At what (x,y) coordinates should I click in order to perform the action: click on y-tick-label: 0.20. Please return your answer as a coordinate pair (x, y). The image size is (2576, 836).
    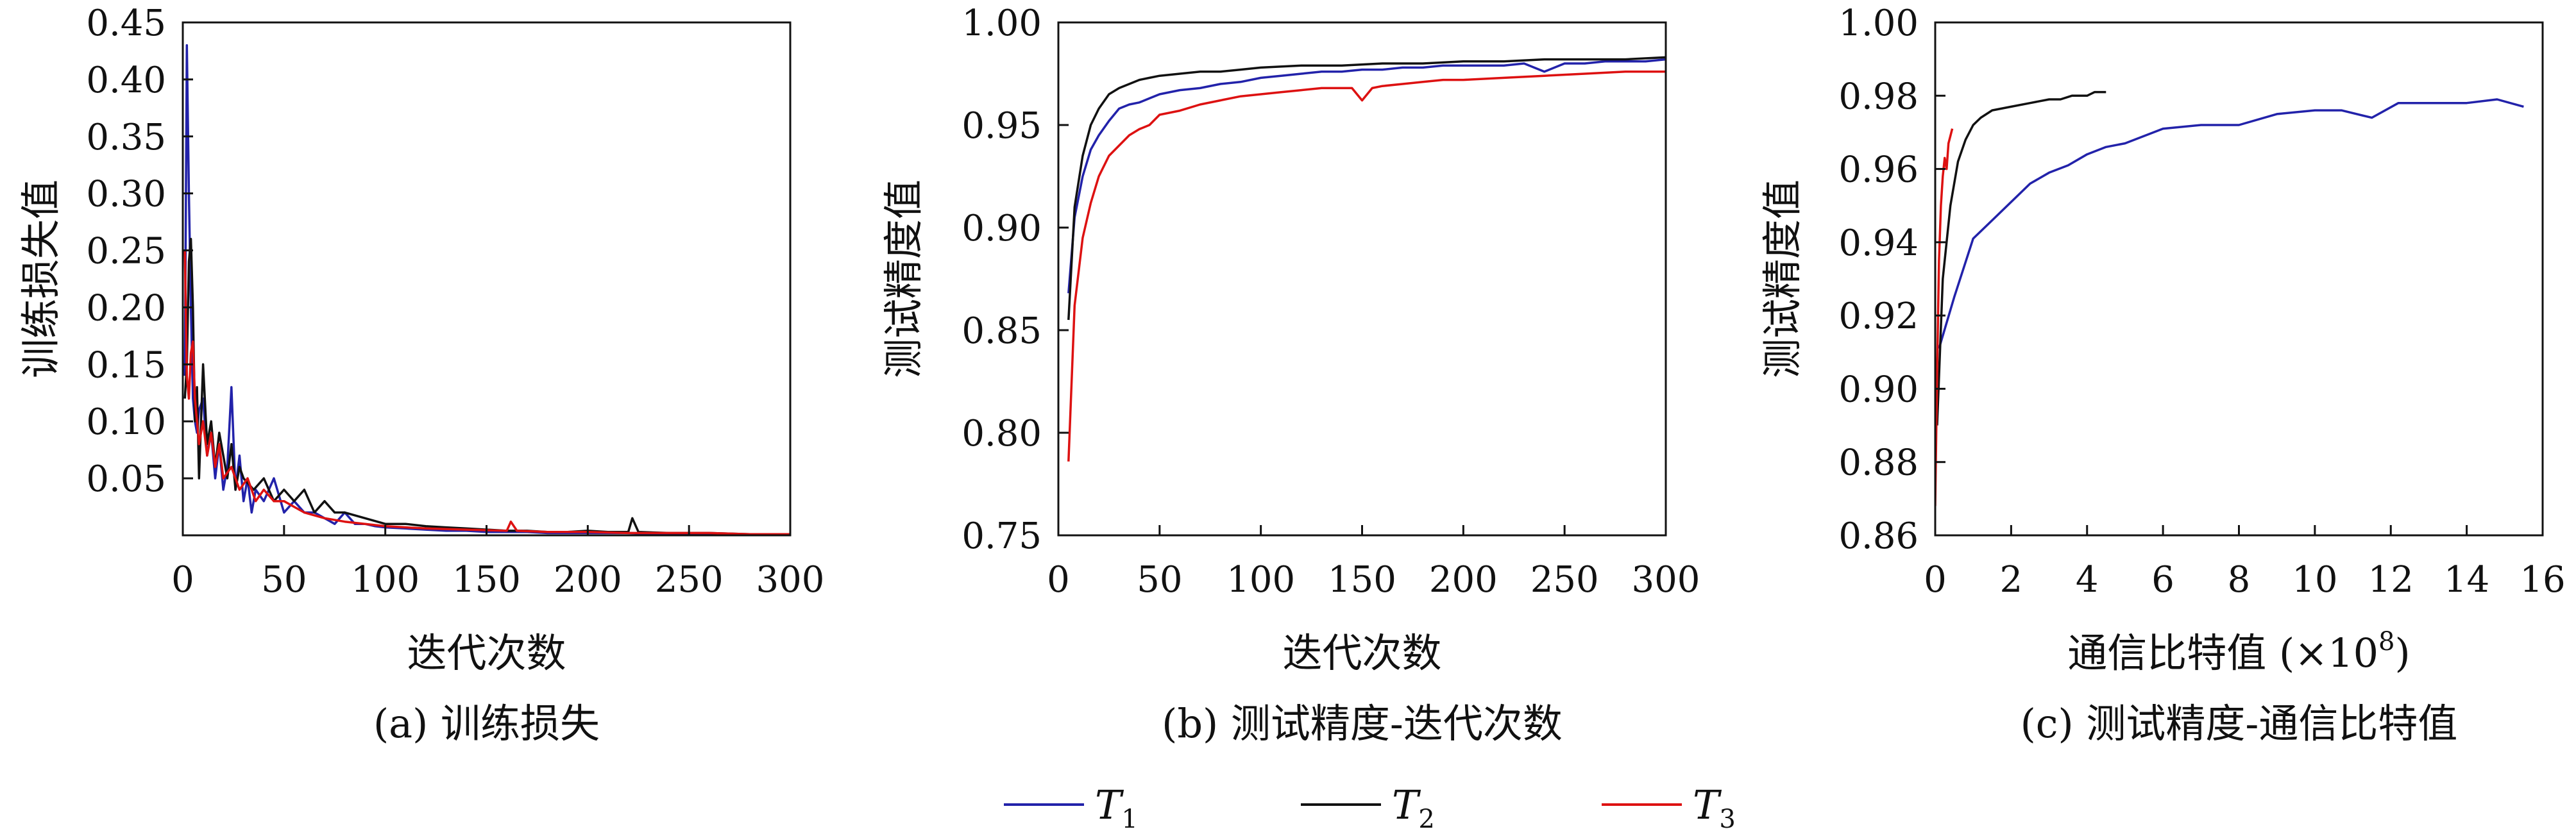
    Looking at the image, I should click on (126, 308).